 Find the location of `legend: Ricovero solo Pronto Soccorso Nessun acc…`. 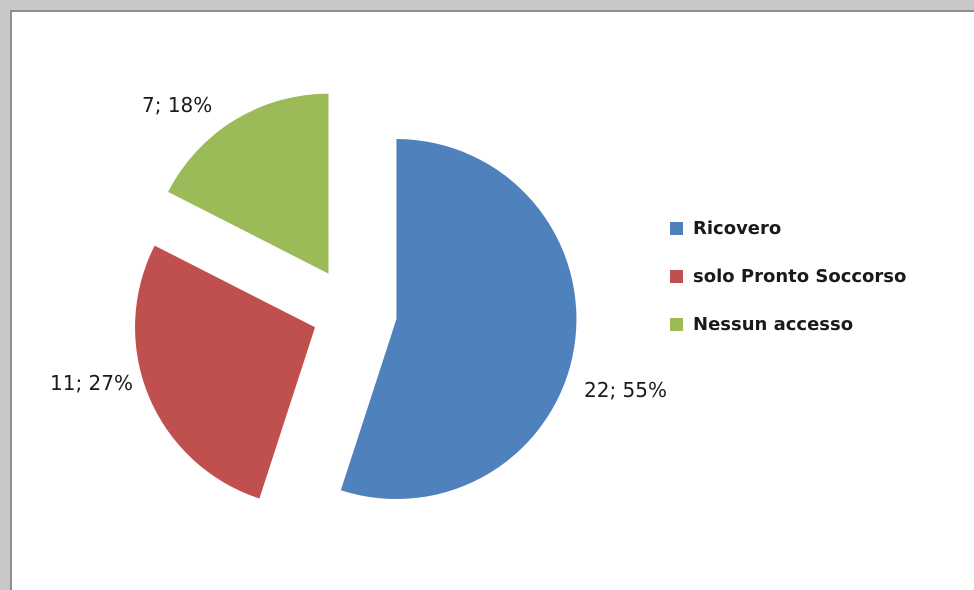

legend: Ricovero solo Pronto Soccorso Nessun acc… is located at coordinates (788, 288).